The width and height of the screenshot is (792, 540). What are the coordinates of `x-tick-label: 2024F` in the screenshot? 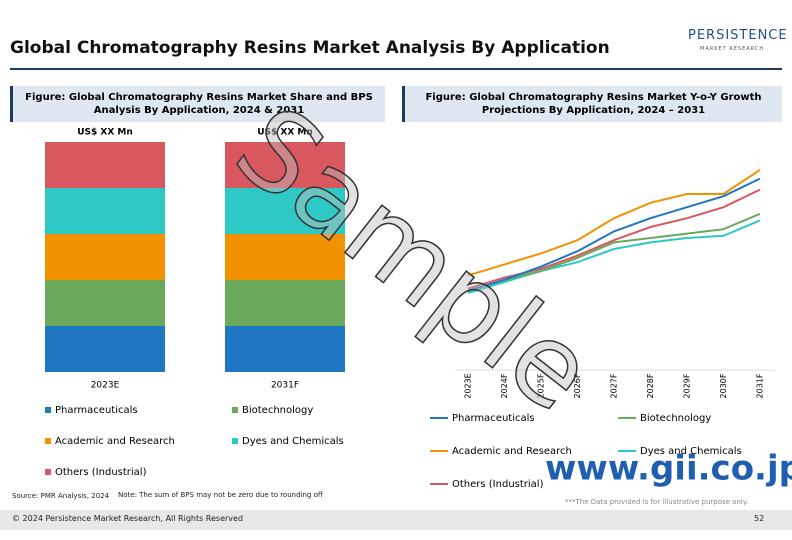 It's located at (504, 385).